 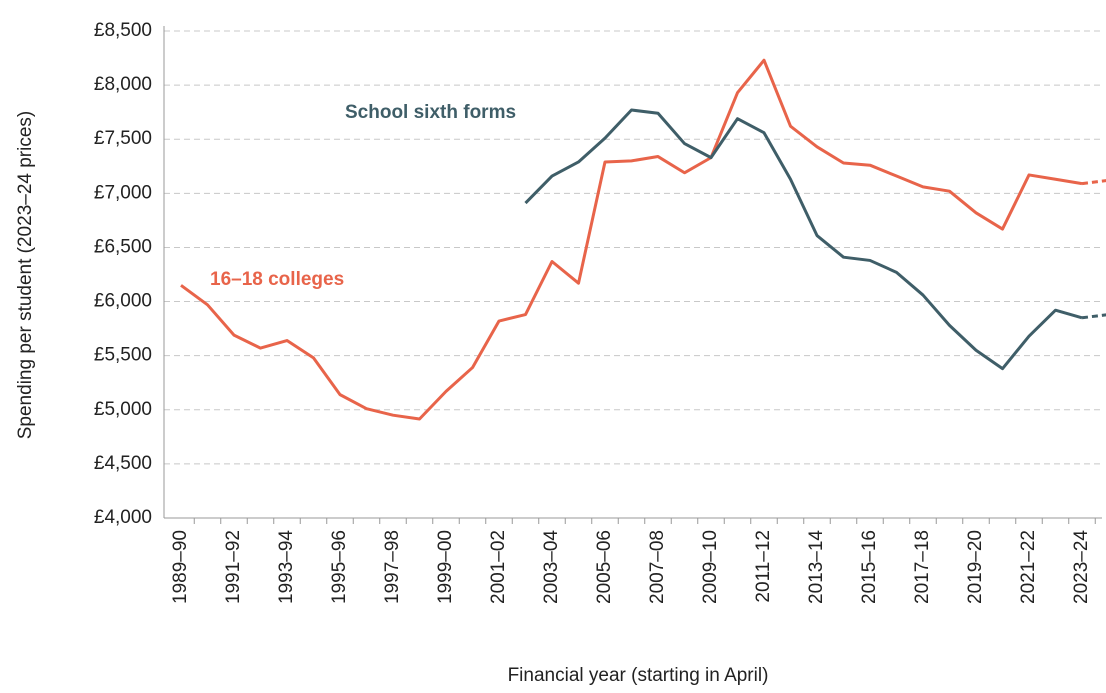 I want to click on x-tick-label: 2009–10, so click(x=710, y=567).